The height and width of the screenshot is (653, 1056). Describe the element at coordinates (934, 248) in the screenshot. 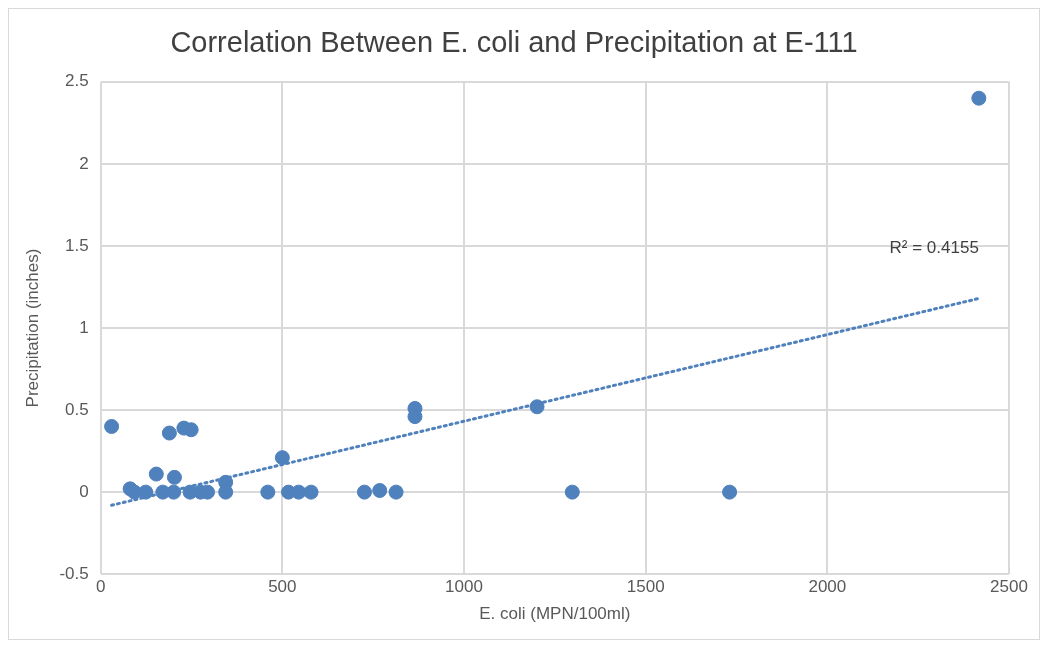

I see `annotation: R² = 0.4155` at that location.